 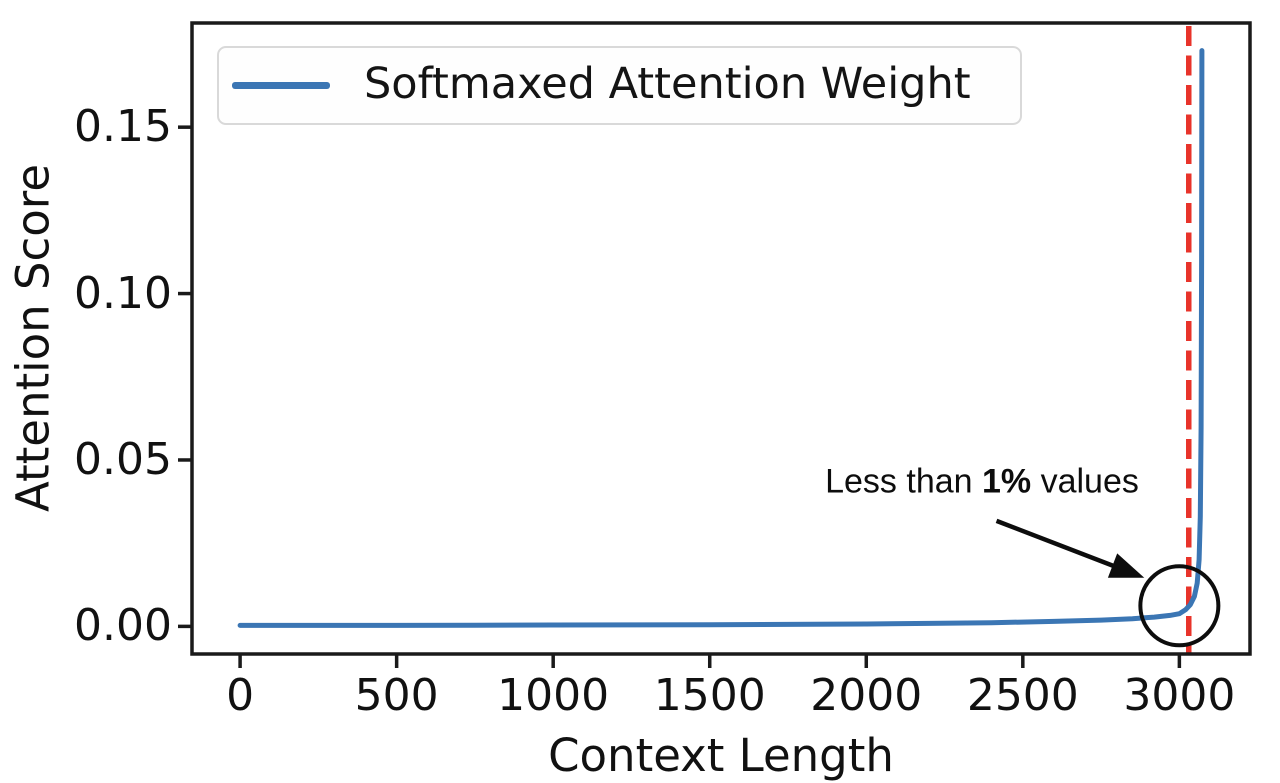 What do you see at coordinates (123, 626) in the screenshot?
I see `y-tick-label: 0.00` at bounding box center [123, 626].